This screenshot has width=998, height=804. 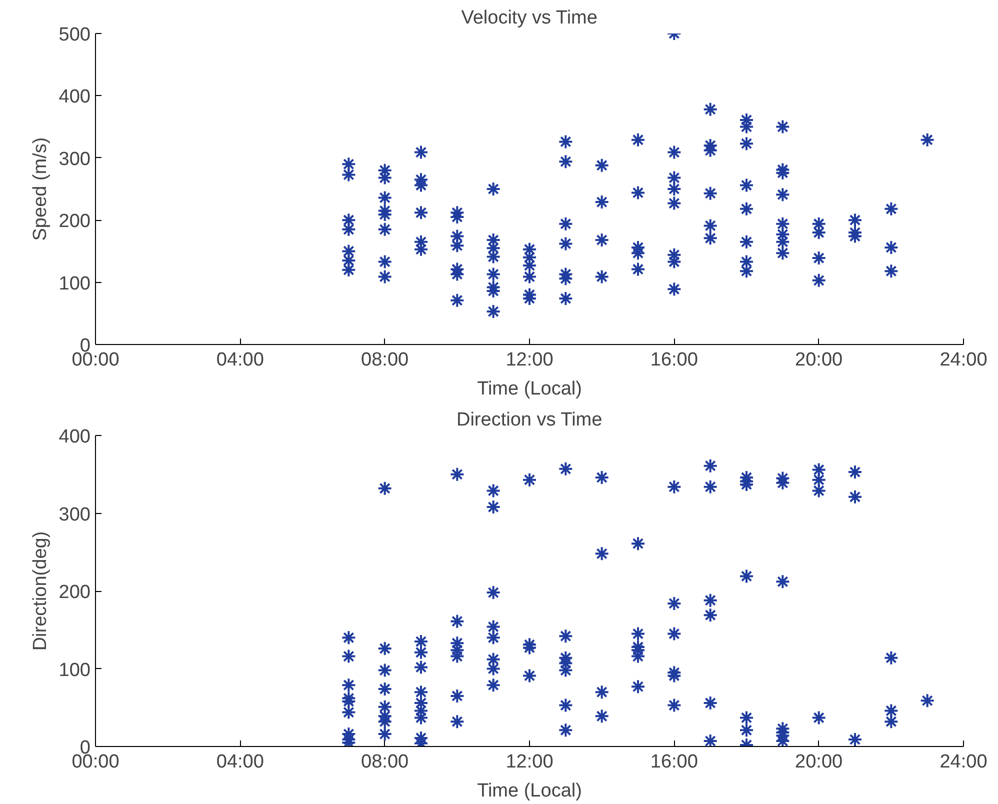 I want to click on y-axis-title: Speed (m/s), so click(x=40, y=189).